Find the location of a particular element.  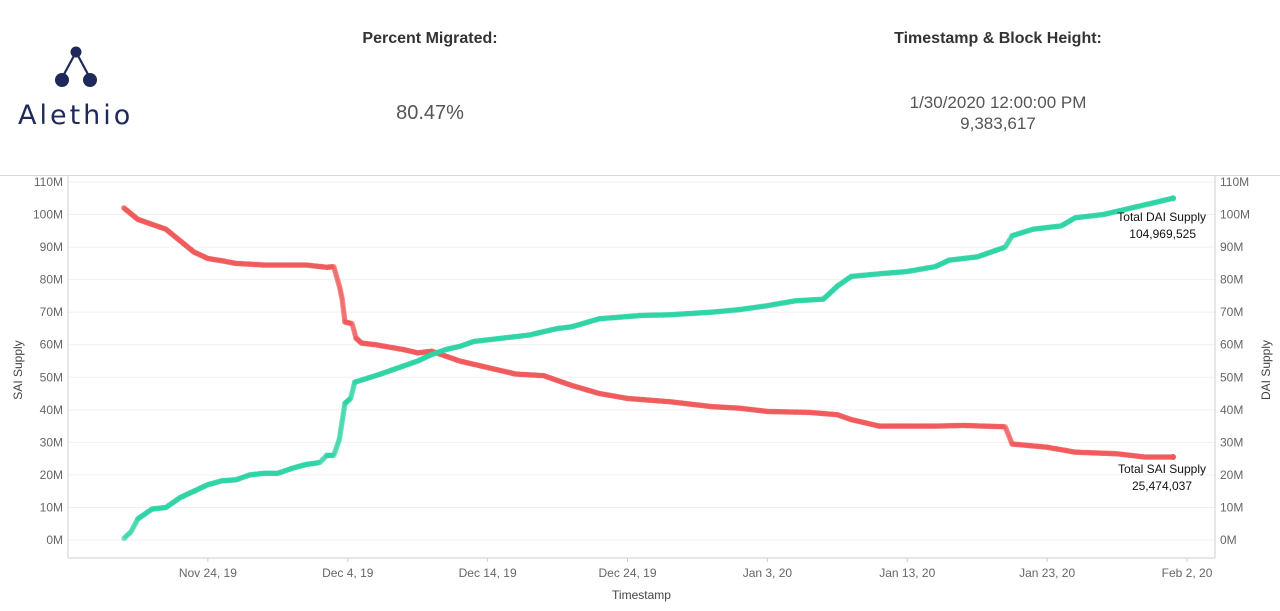

sai-annotation-name: Total SAI Supply is located at coordinates (1162, 469).